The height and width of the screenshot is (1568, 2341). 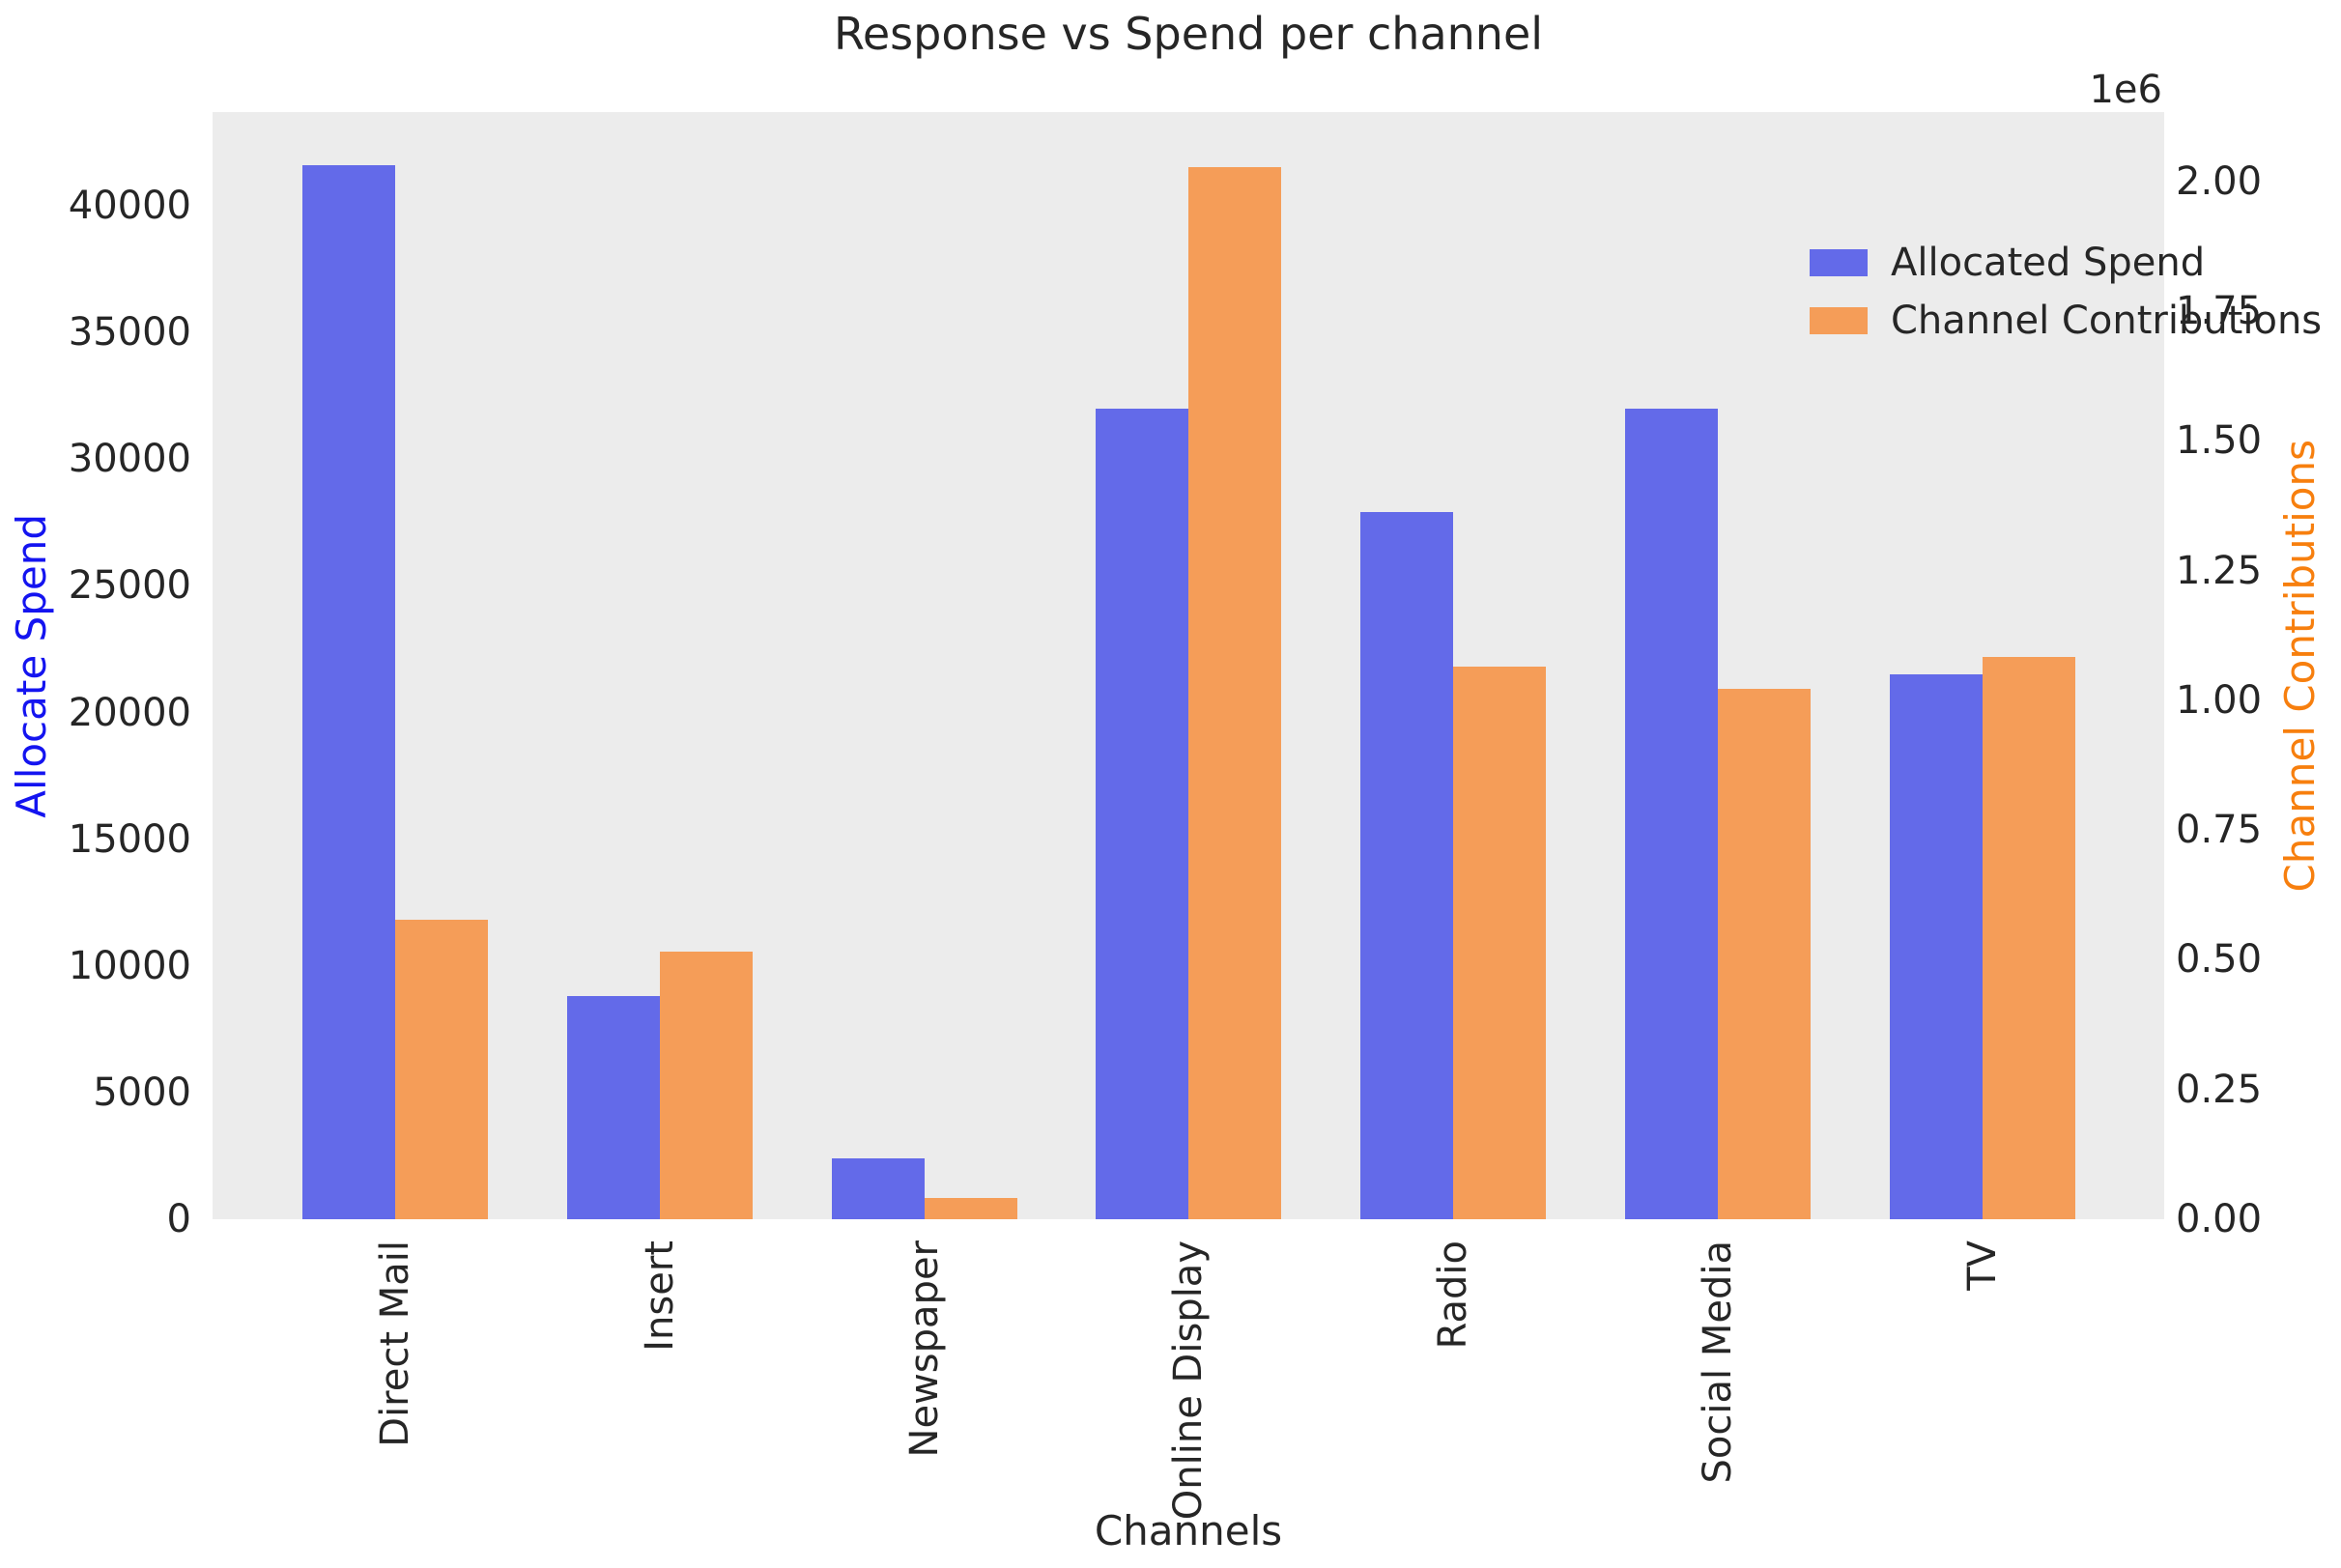 I want to click on x-tick-tv: TV, so click(x=1982, y=1265).